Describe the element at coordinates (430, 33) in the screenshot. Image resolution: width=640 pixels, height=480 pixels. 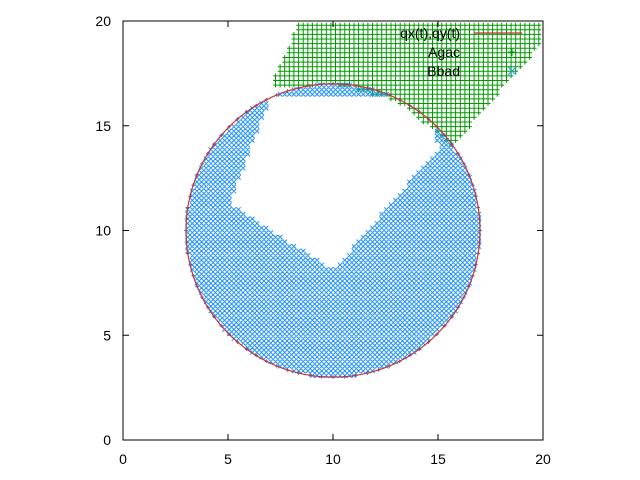
I see `legend-label: qx(t),qy(t)` at that location.